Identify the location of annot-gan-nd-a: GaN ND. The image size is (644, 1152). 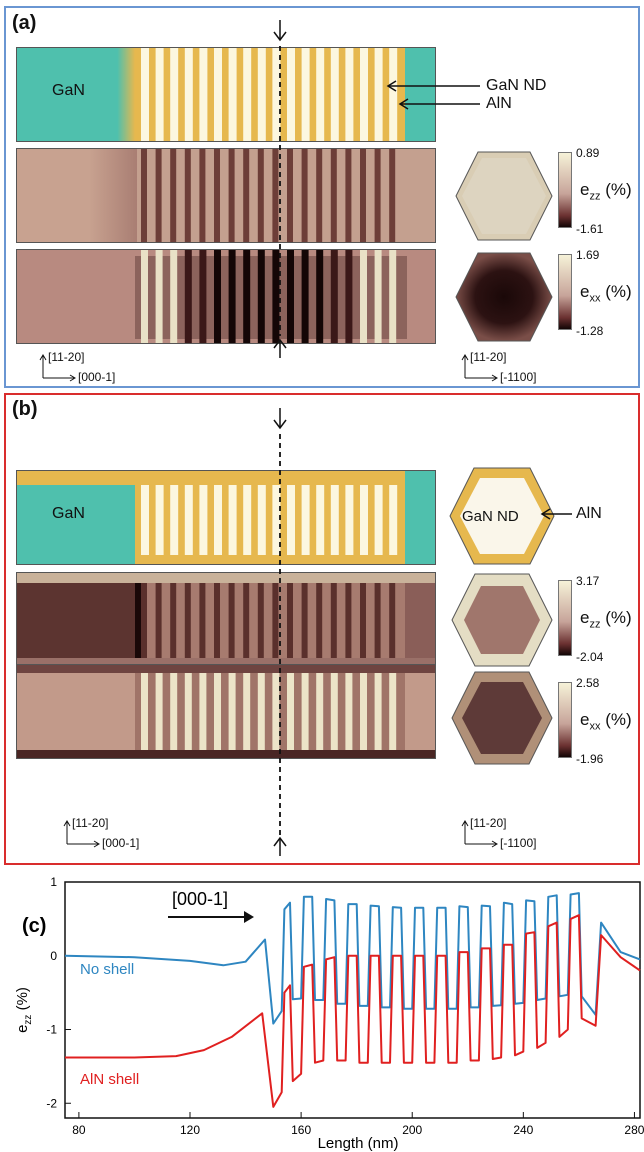
(516, 85).